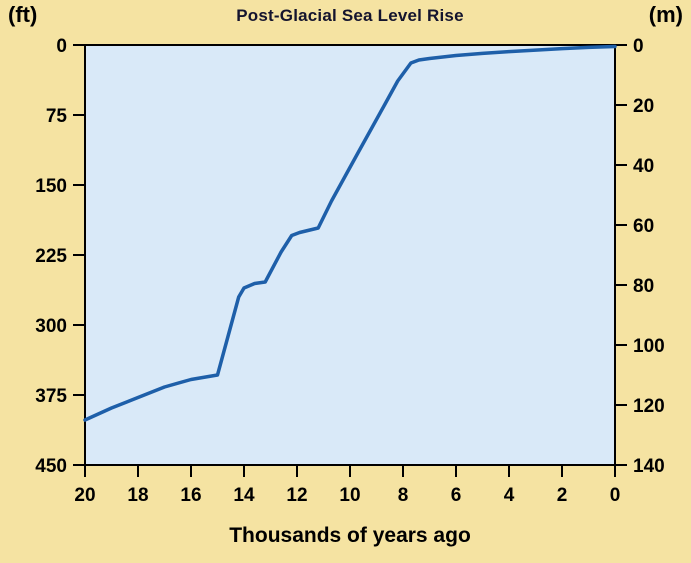  I want to click on right-tick-label: 40, so click(643, 166).